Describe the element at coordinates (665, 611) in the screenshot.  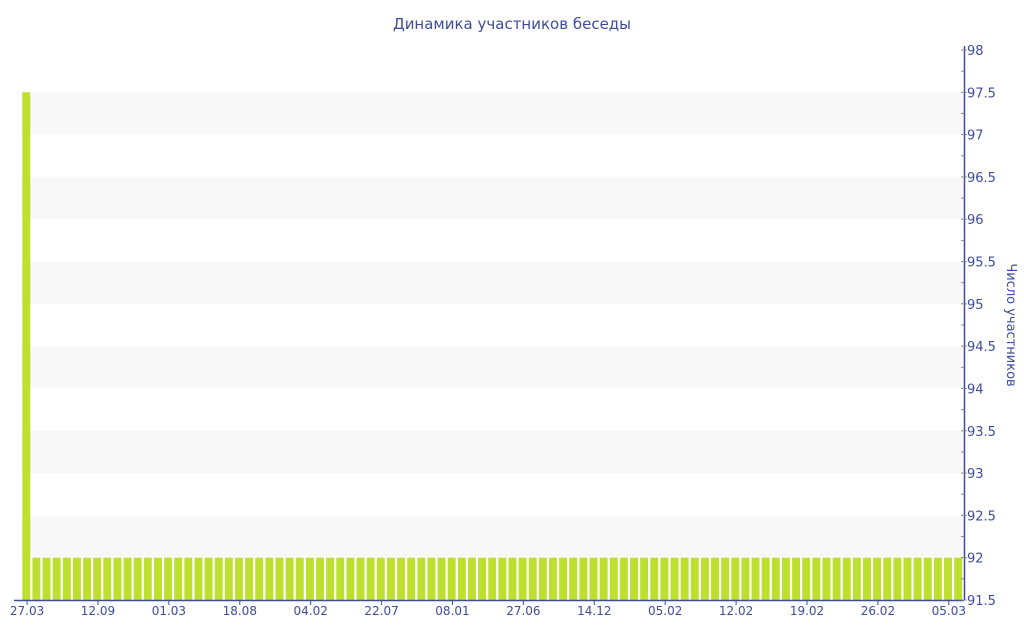
I see `x-tick-label: 05.02` at that location.